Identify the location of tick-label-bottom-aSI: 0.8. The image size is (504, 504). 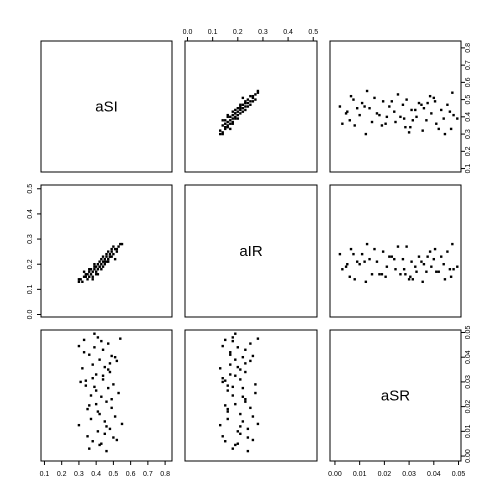
(165, 474).